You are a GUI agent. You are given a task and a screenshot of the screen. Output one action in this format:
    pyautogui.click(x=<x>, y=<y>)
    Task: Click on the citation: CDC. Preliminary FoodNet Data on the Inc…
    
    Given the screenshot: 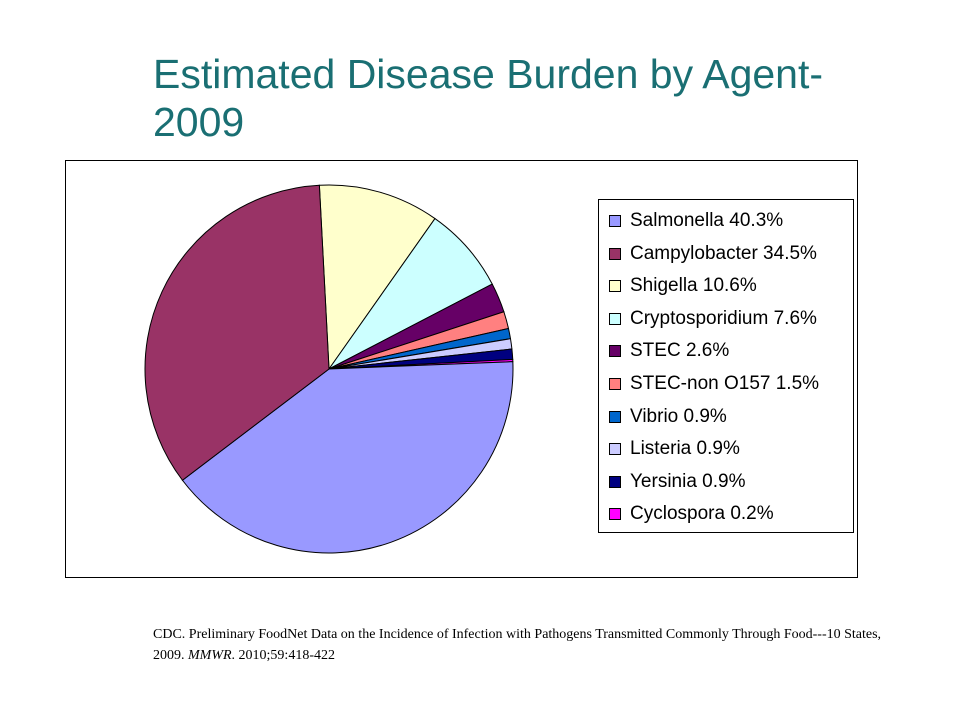 What is the action you would take?
    pyautogui.click(x=518, y=645)
    